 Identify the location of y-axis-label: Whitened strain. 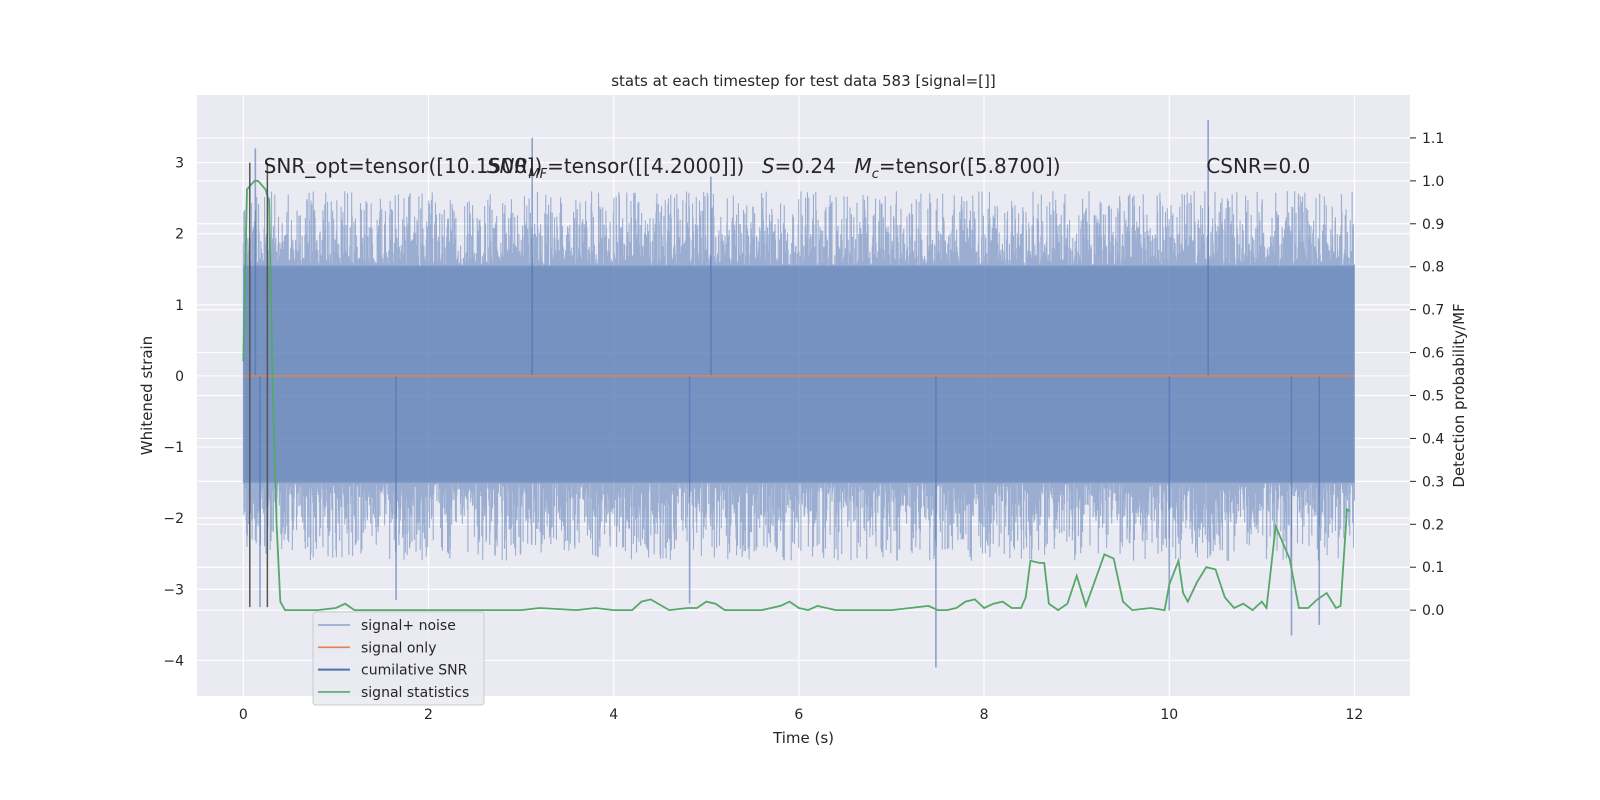
(147, 395).